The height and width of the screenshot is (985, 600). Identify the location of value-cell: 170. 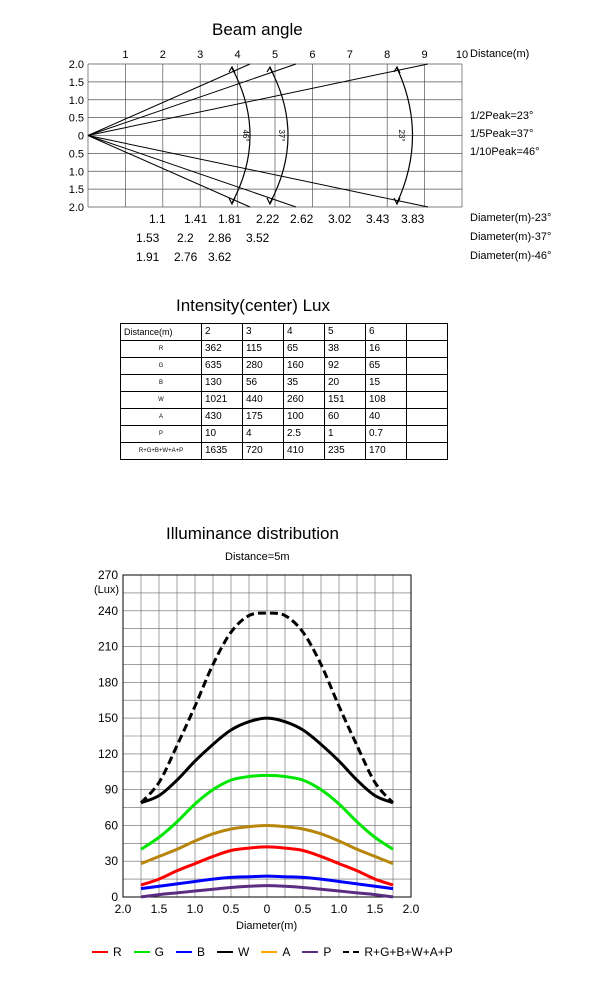
(386, 451).